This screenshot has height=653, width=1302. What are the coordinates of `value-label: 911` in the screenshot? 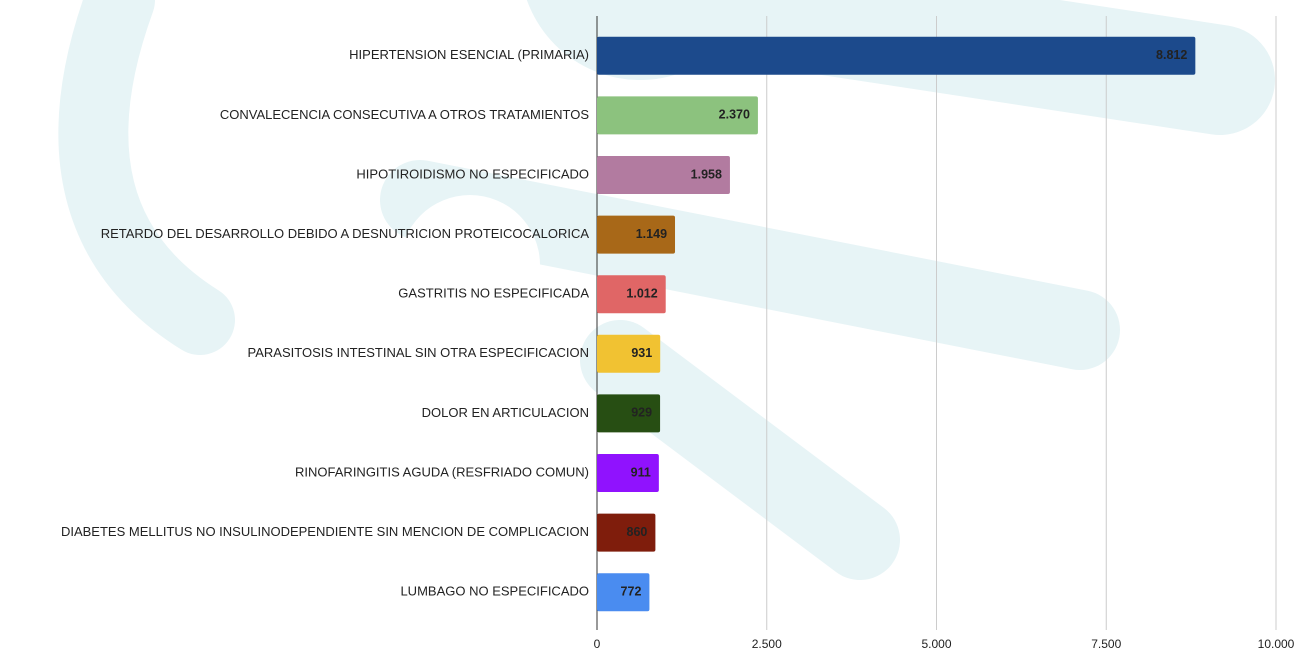 It's located at (641, 472).